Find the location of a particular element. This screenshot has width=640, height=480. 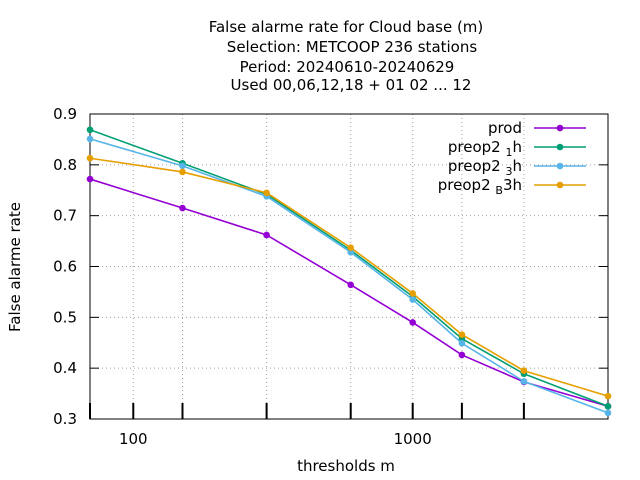

y-axis-label: False alarme rate is located at coordinates (15, 267).